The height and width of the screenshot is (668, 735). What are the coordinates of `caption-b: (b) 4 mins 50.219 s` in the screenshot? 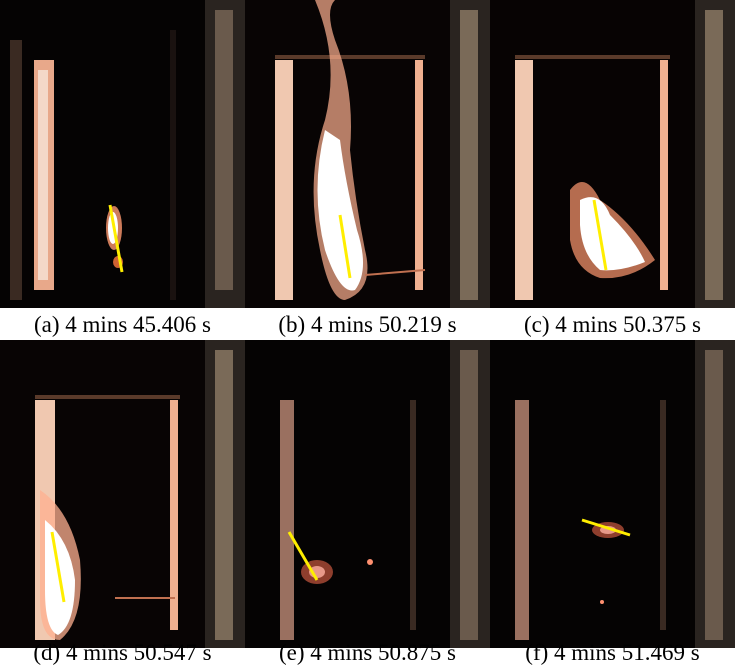 It's located at (367, 324).